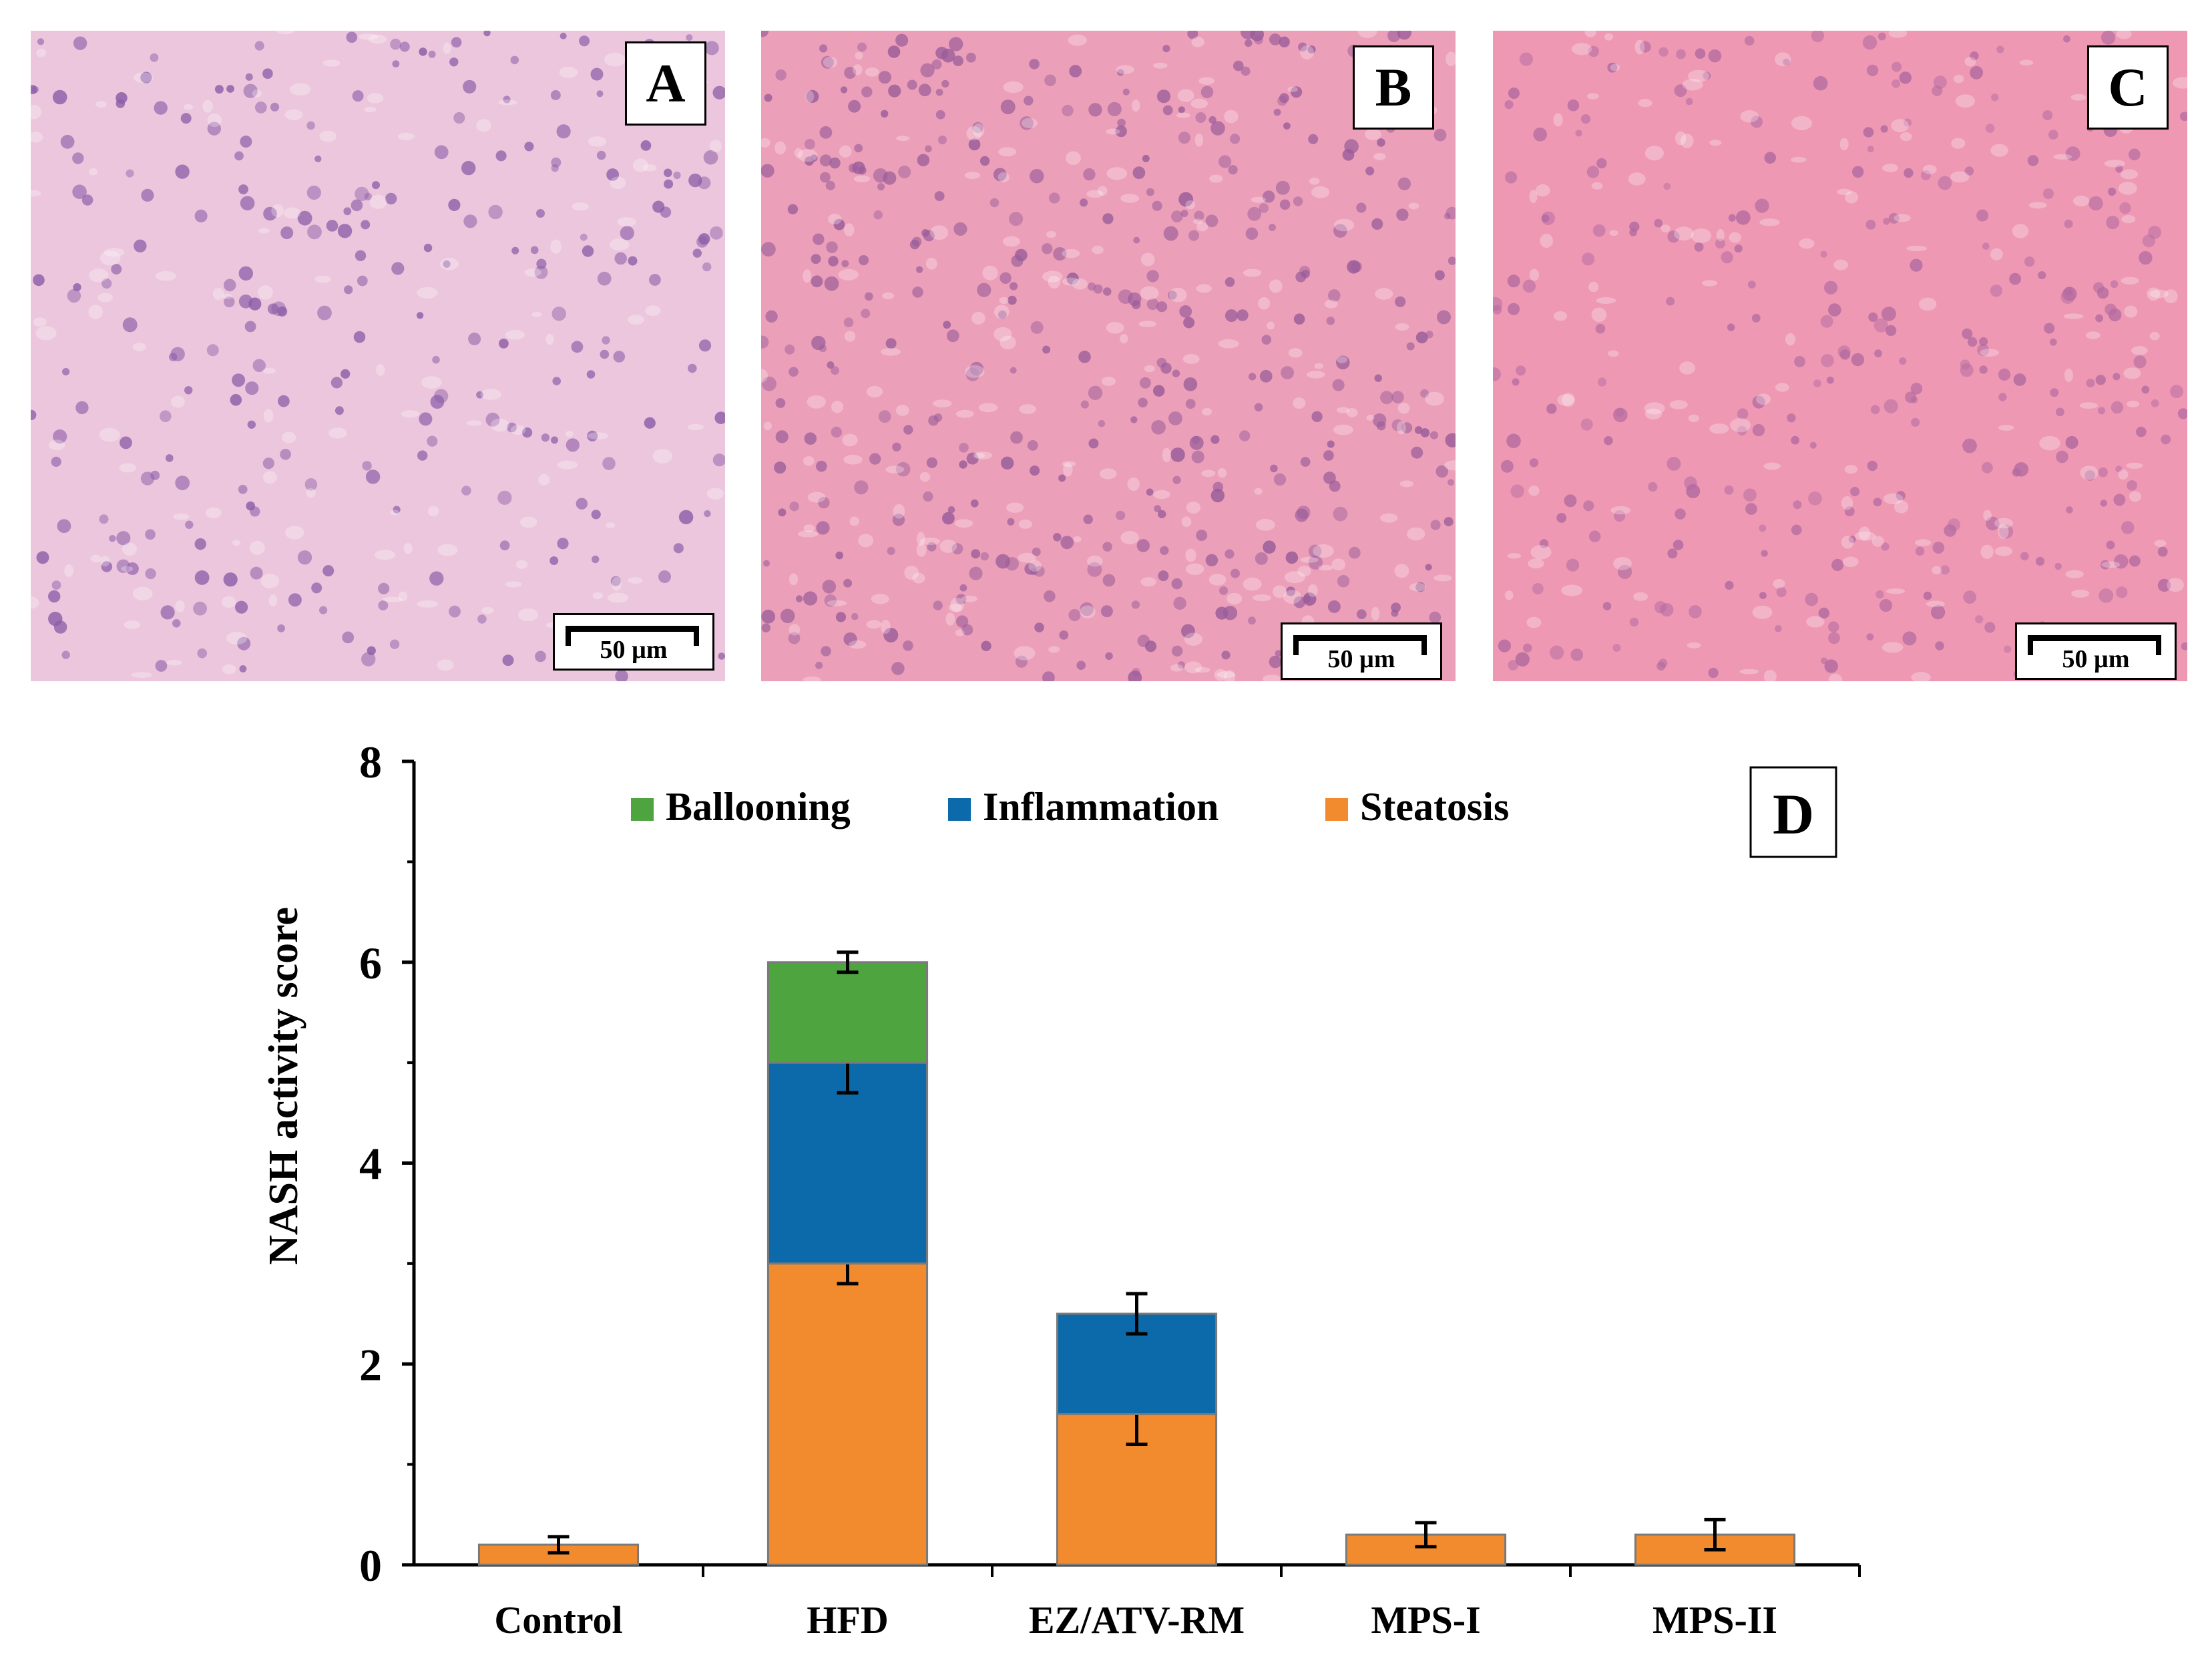  Describe the element at coordinates (847, 1163) in the screenshot. I see `bar-inflammation` at that location.